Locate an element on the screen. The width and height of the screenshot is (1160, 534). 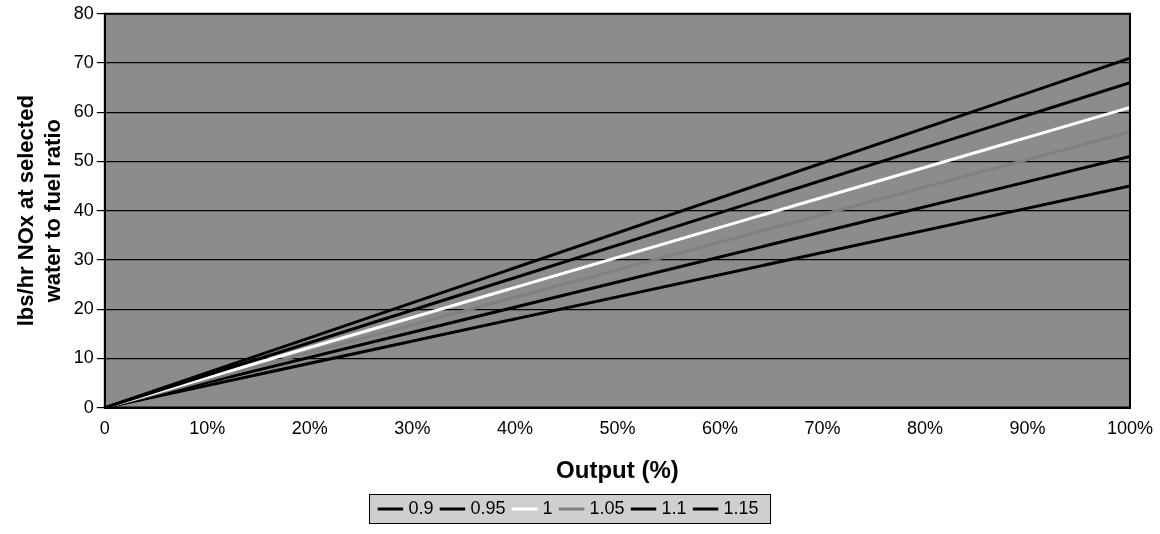
y-tick-label: 50 is located at coordinates (83, 160).